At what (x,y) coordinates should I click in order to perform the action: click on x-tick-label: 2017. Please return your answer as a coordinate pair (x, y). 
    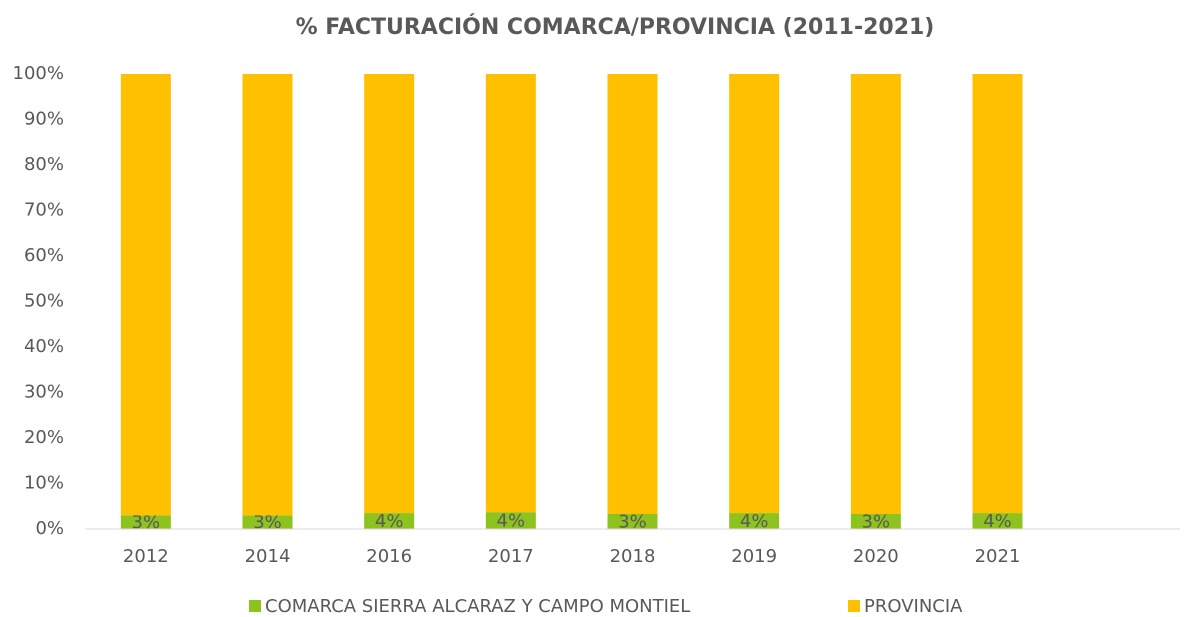
    Looking at the image, I should click on (511, 556).